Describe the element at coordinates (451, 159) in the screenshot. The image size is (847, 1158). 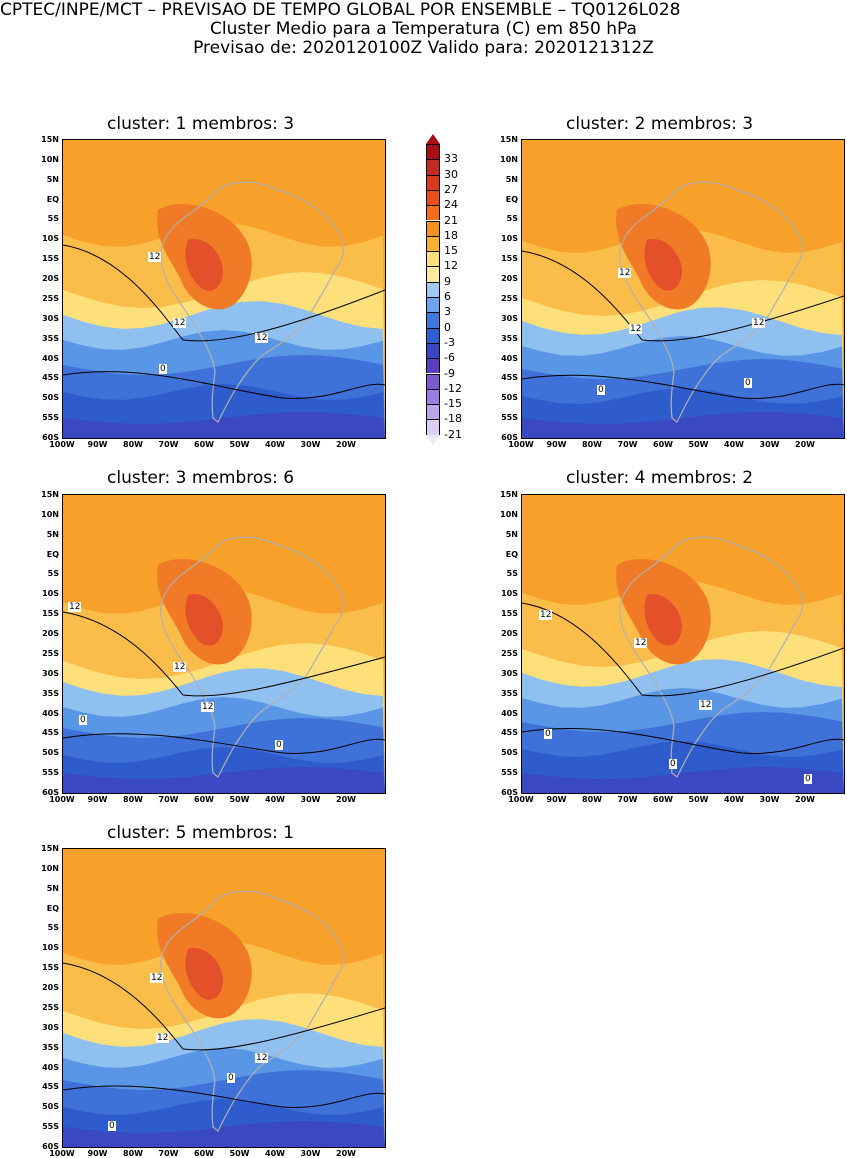
I see `colorbar-label: 33` at that location.